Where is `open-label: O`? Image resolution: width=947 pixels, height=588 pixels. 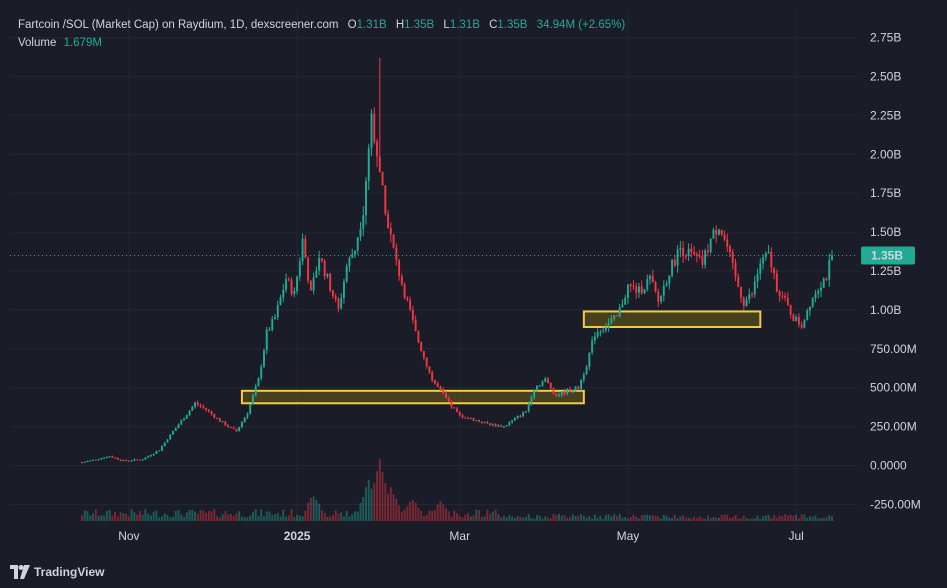
open-label: O is located at coordinates (352, 25).